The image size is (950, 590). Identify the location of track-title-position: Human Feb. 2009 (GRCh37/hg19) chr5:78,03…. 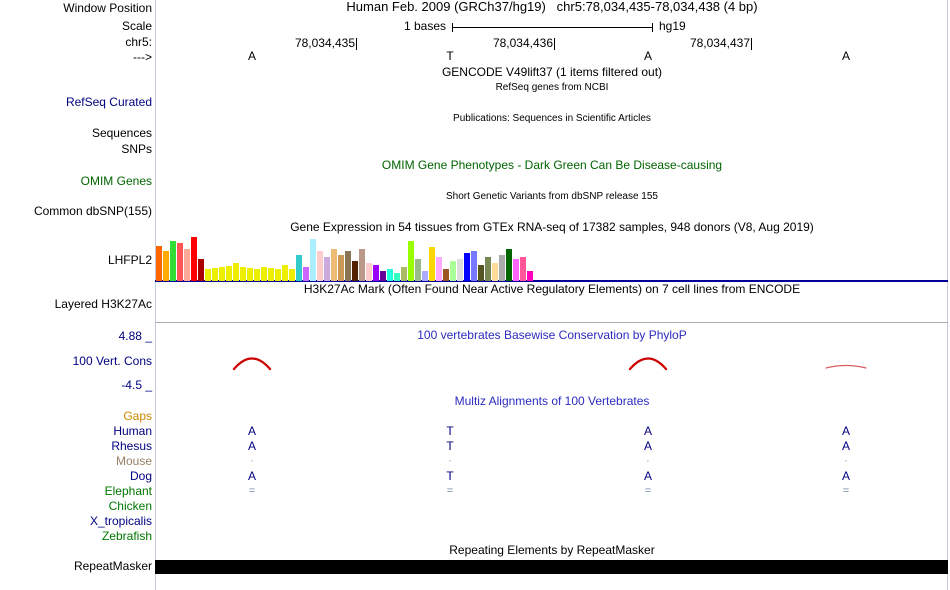
(552, 7).